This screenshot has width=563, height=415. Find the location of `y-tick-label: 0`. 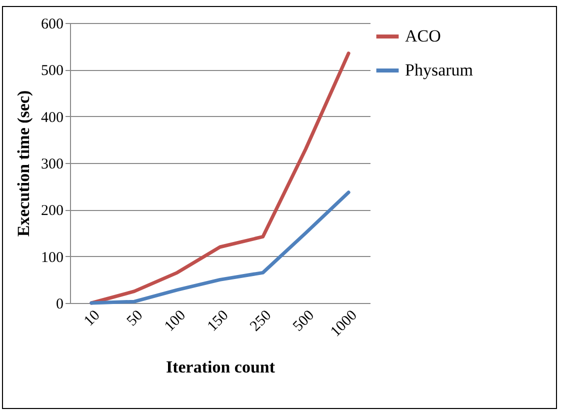

y-tick-label: 0 is located at coordinates (60, 304).